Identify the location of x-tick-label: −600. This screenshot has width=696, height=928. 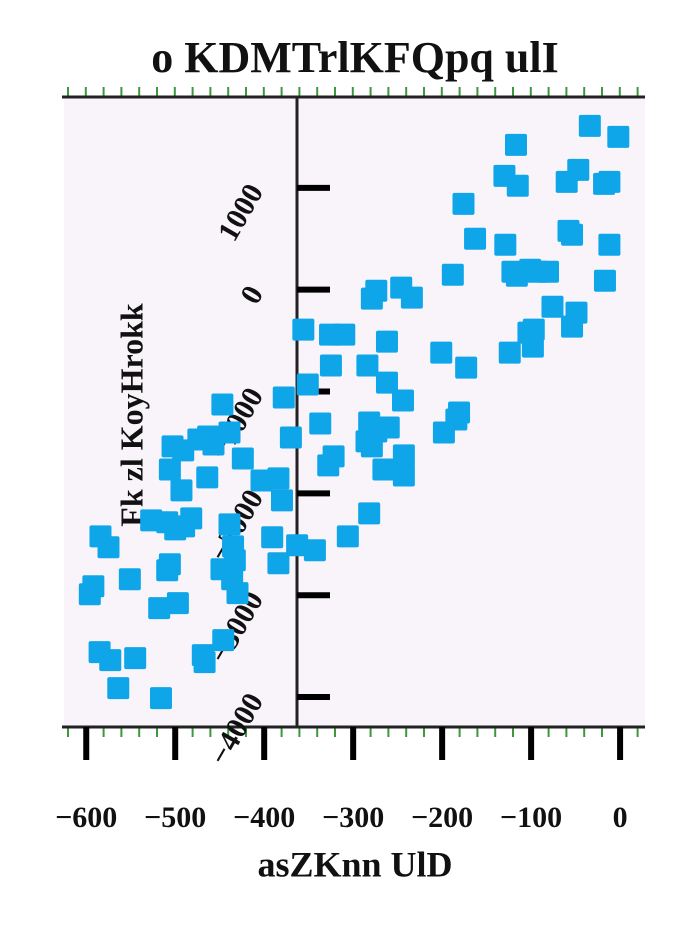
(86, 817).